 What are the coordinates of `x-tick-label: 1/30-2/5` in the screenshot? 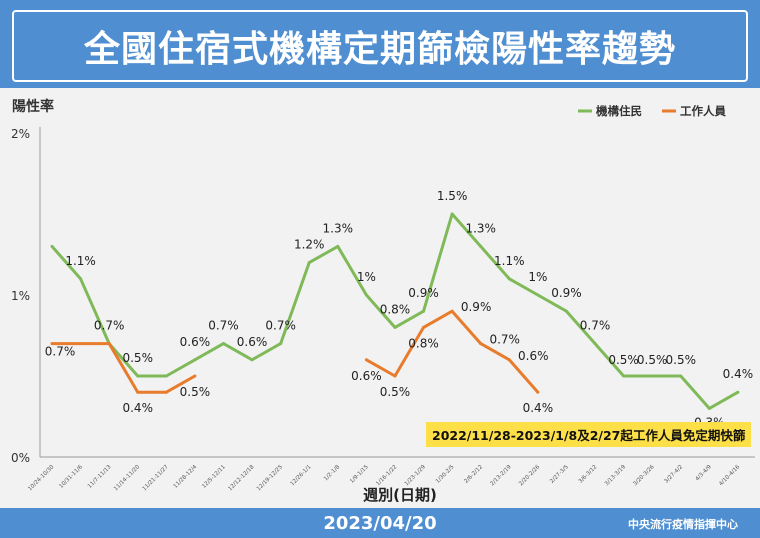 It's located at (445, 474).